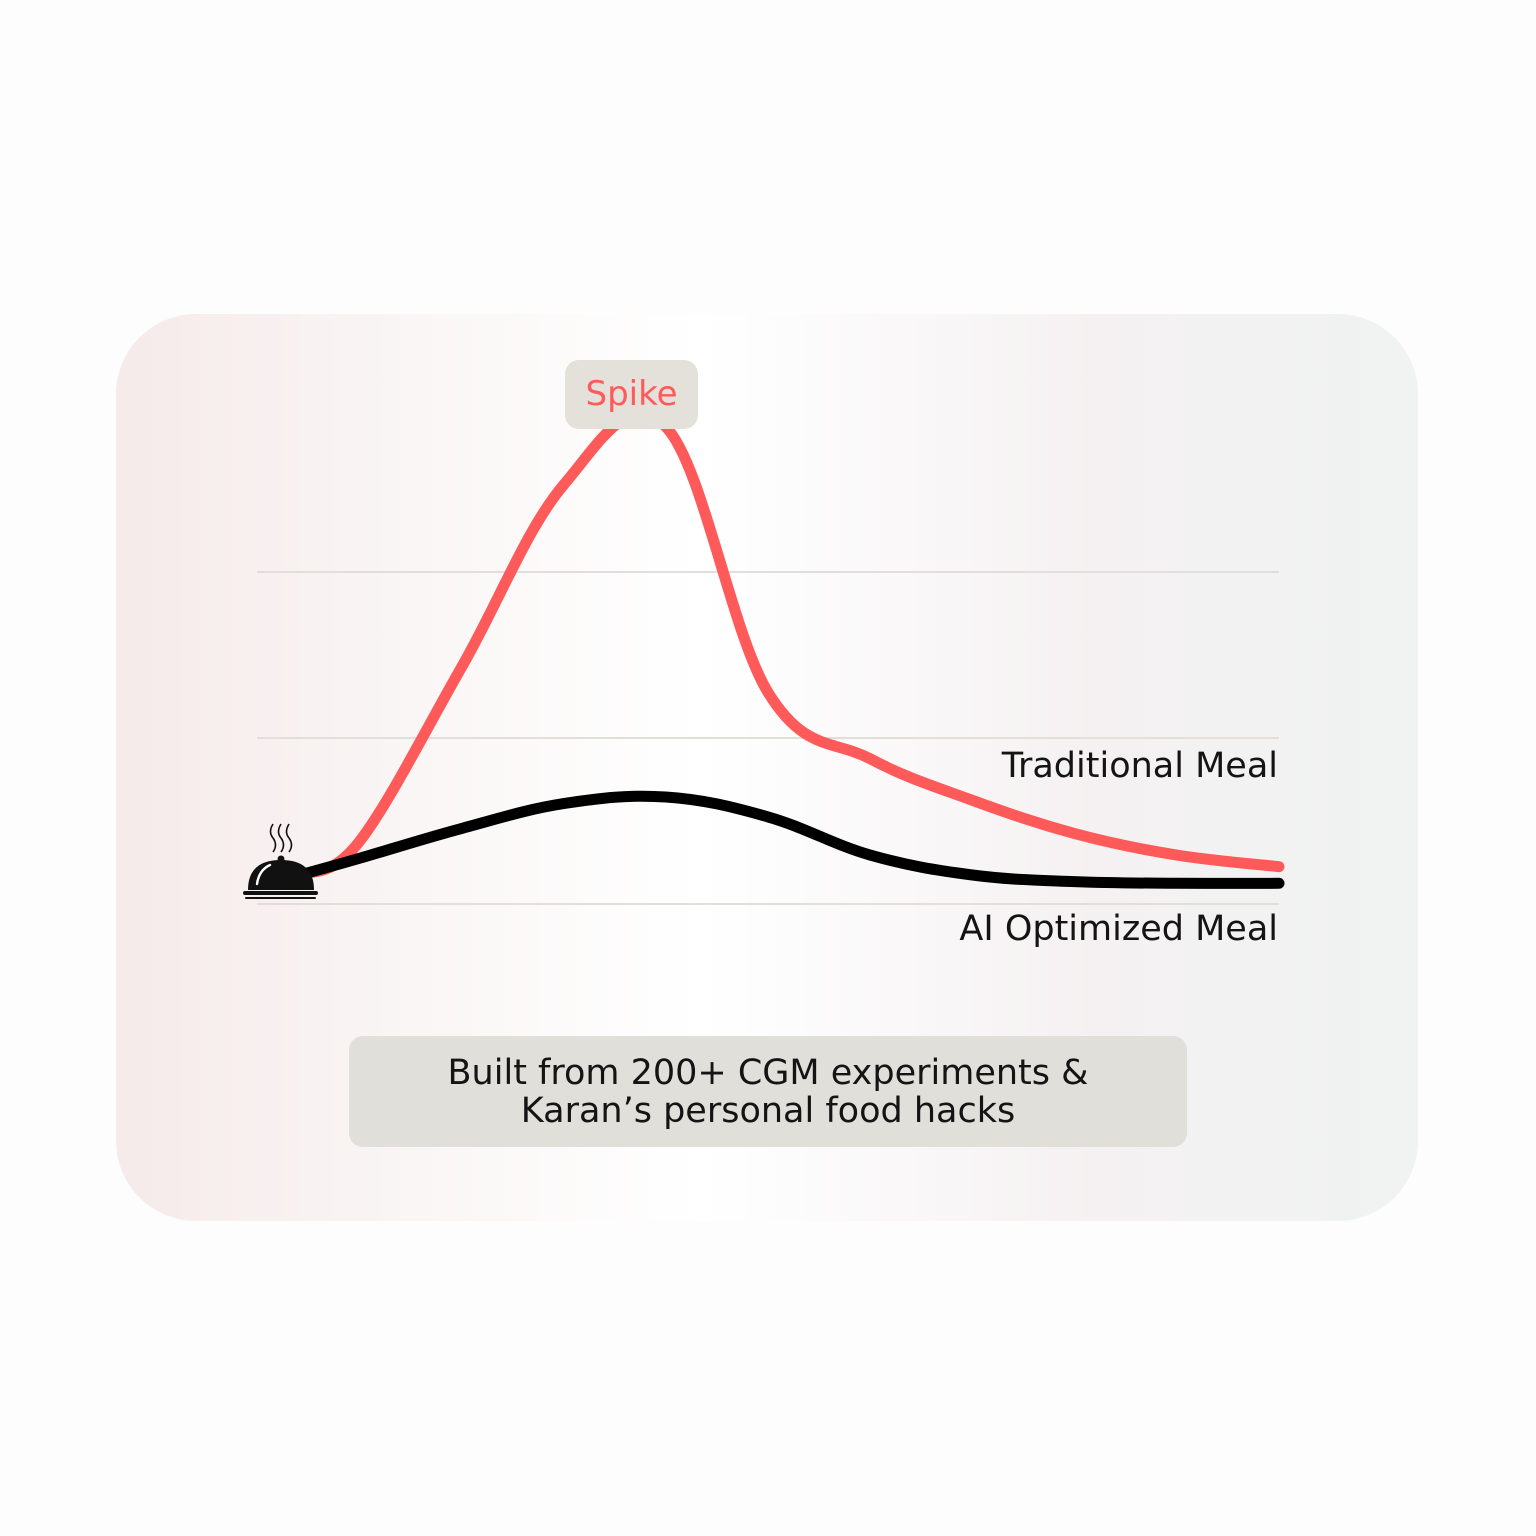 The width and height of the screenshot is (1536, 1536). What do you see at coordinates (1118, 929) in the screenshot?
I see `ai-optimized-meal-label: AI Optimized Meal` at bounding box center [1118, 929].